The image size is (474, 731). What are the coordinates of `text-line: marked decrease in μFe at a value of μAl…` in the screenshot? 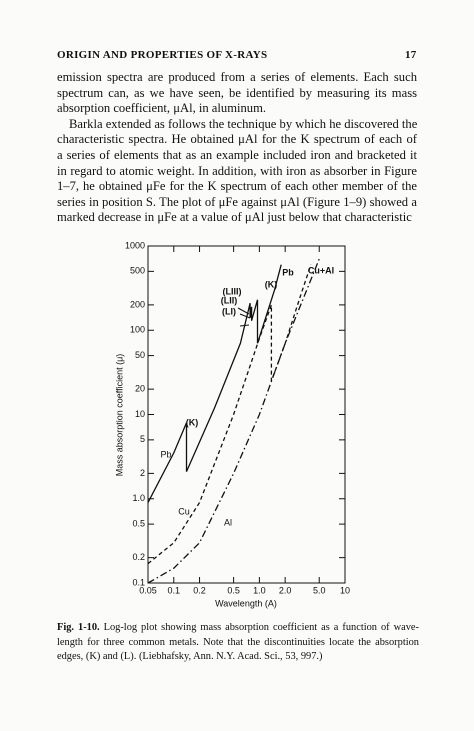 It's located at (234, 217).